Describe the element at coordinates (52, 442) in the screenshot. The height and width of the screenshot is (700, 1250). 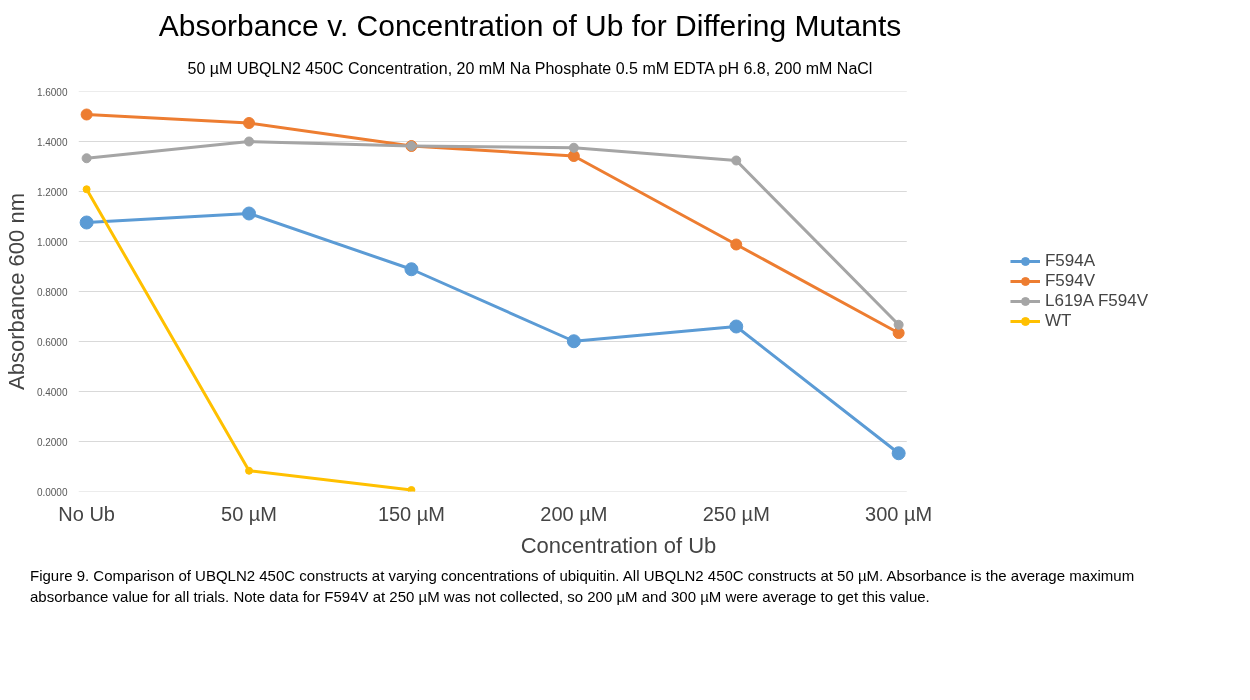
I see `y-tick-label: 0.2000` at that location.